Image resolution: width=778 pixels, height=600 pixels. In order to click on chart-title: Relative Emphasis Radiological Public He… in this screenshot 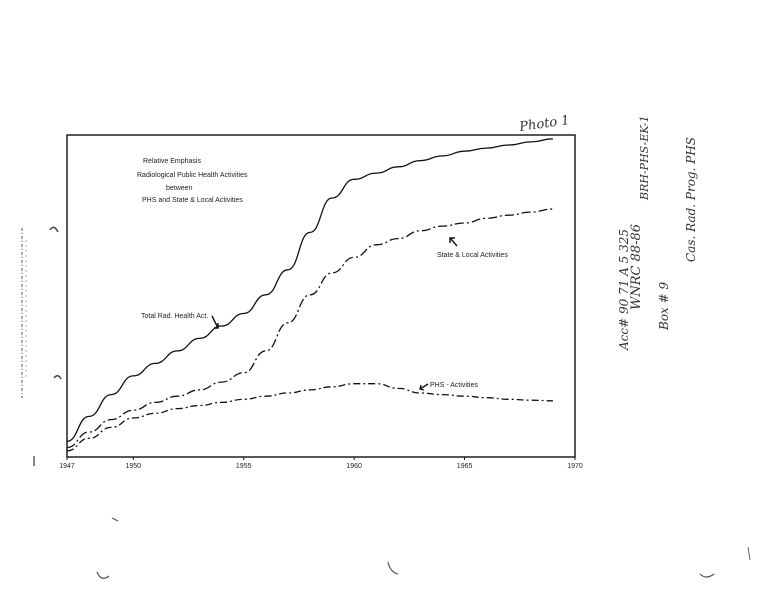, I will do `click(192, 181)`.